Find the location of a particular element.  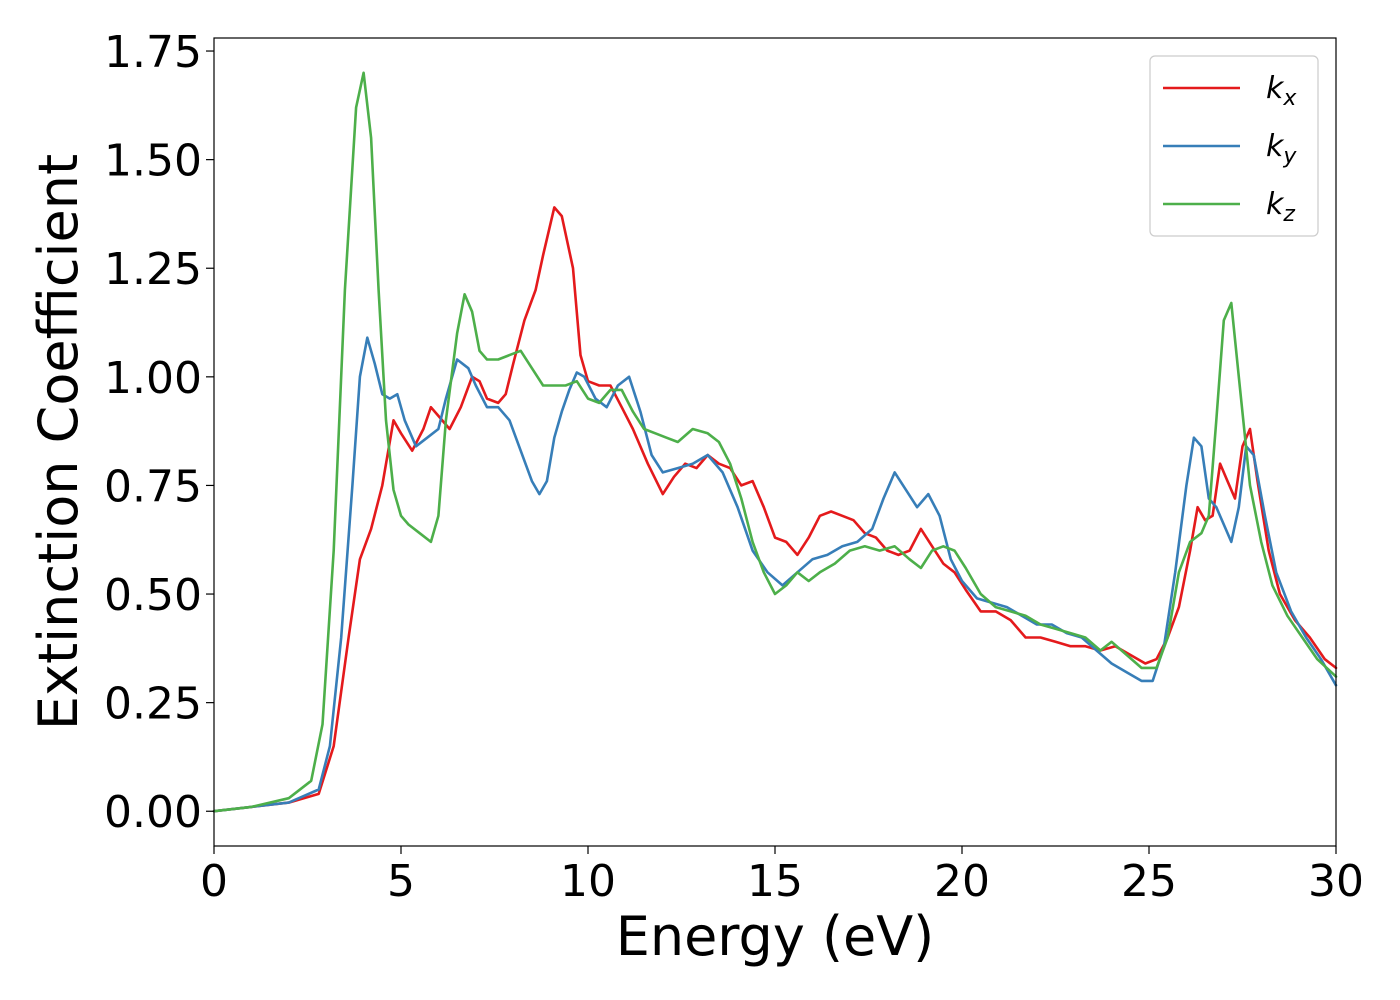

legend-label-k-x: kx is located at coordinates (1281, 91).